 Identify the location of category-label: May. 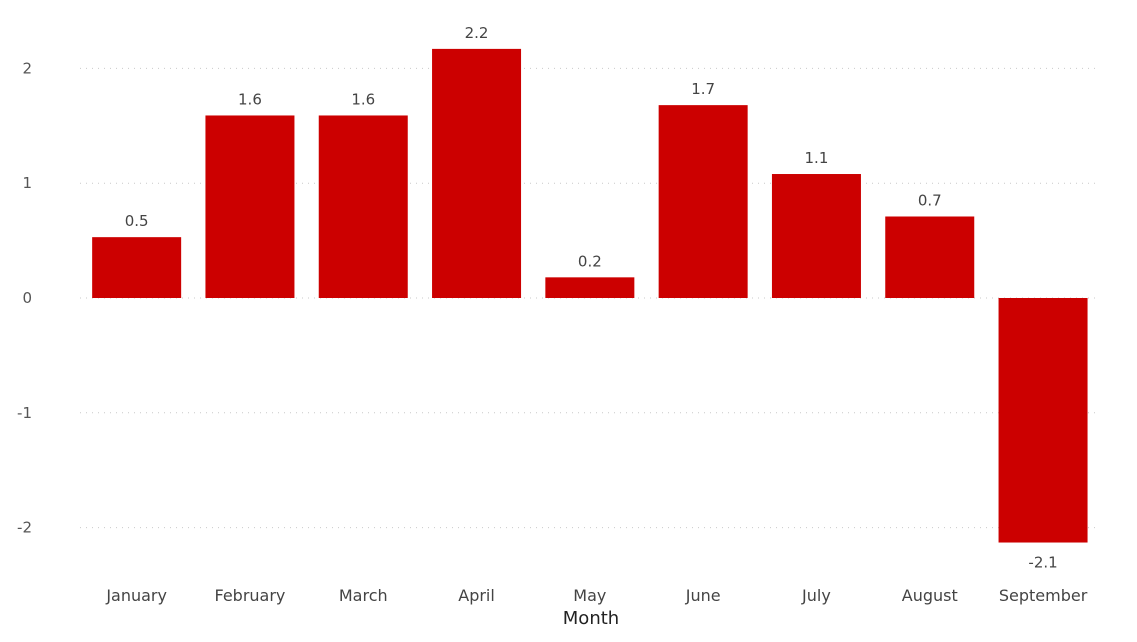
(589, 595).